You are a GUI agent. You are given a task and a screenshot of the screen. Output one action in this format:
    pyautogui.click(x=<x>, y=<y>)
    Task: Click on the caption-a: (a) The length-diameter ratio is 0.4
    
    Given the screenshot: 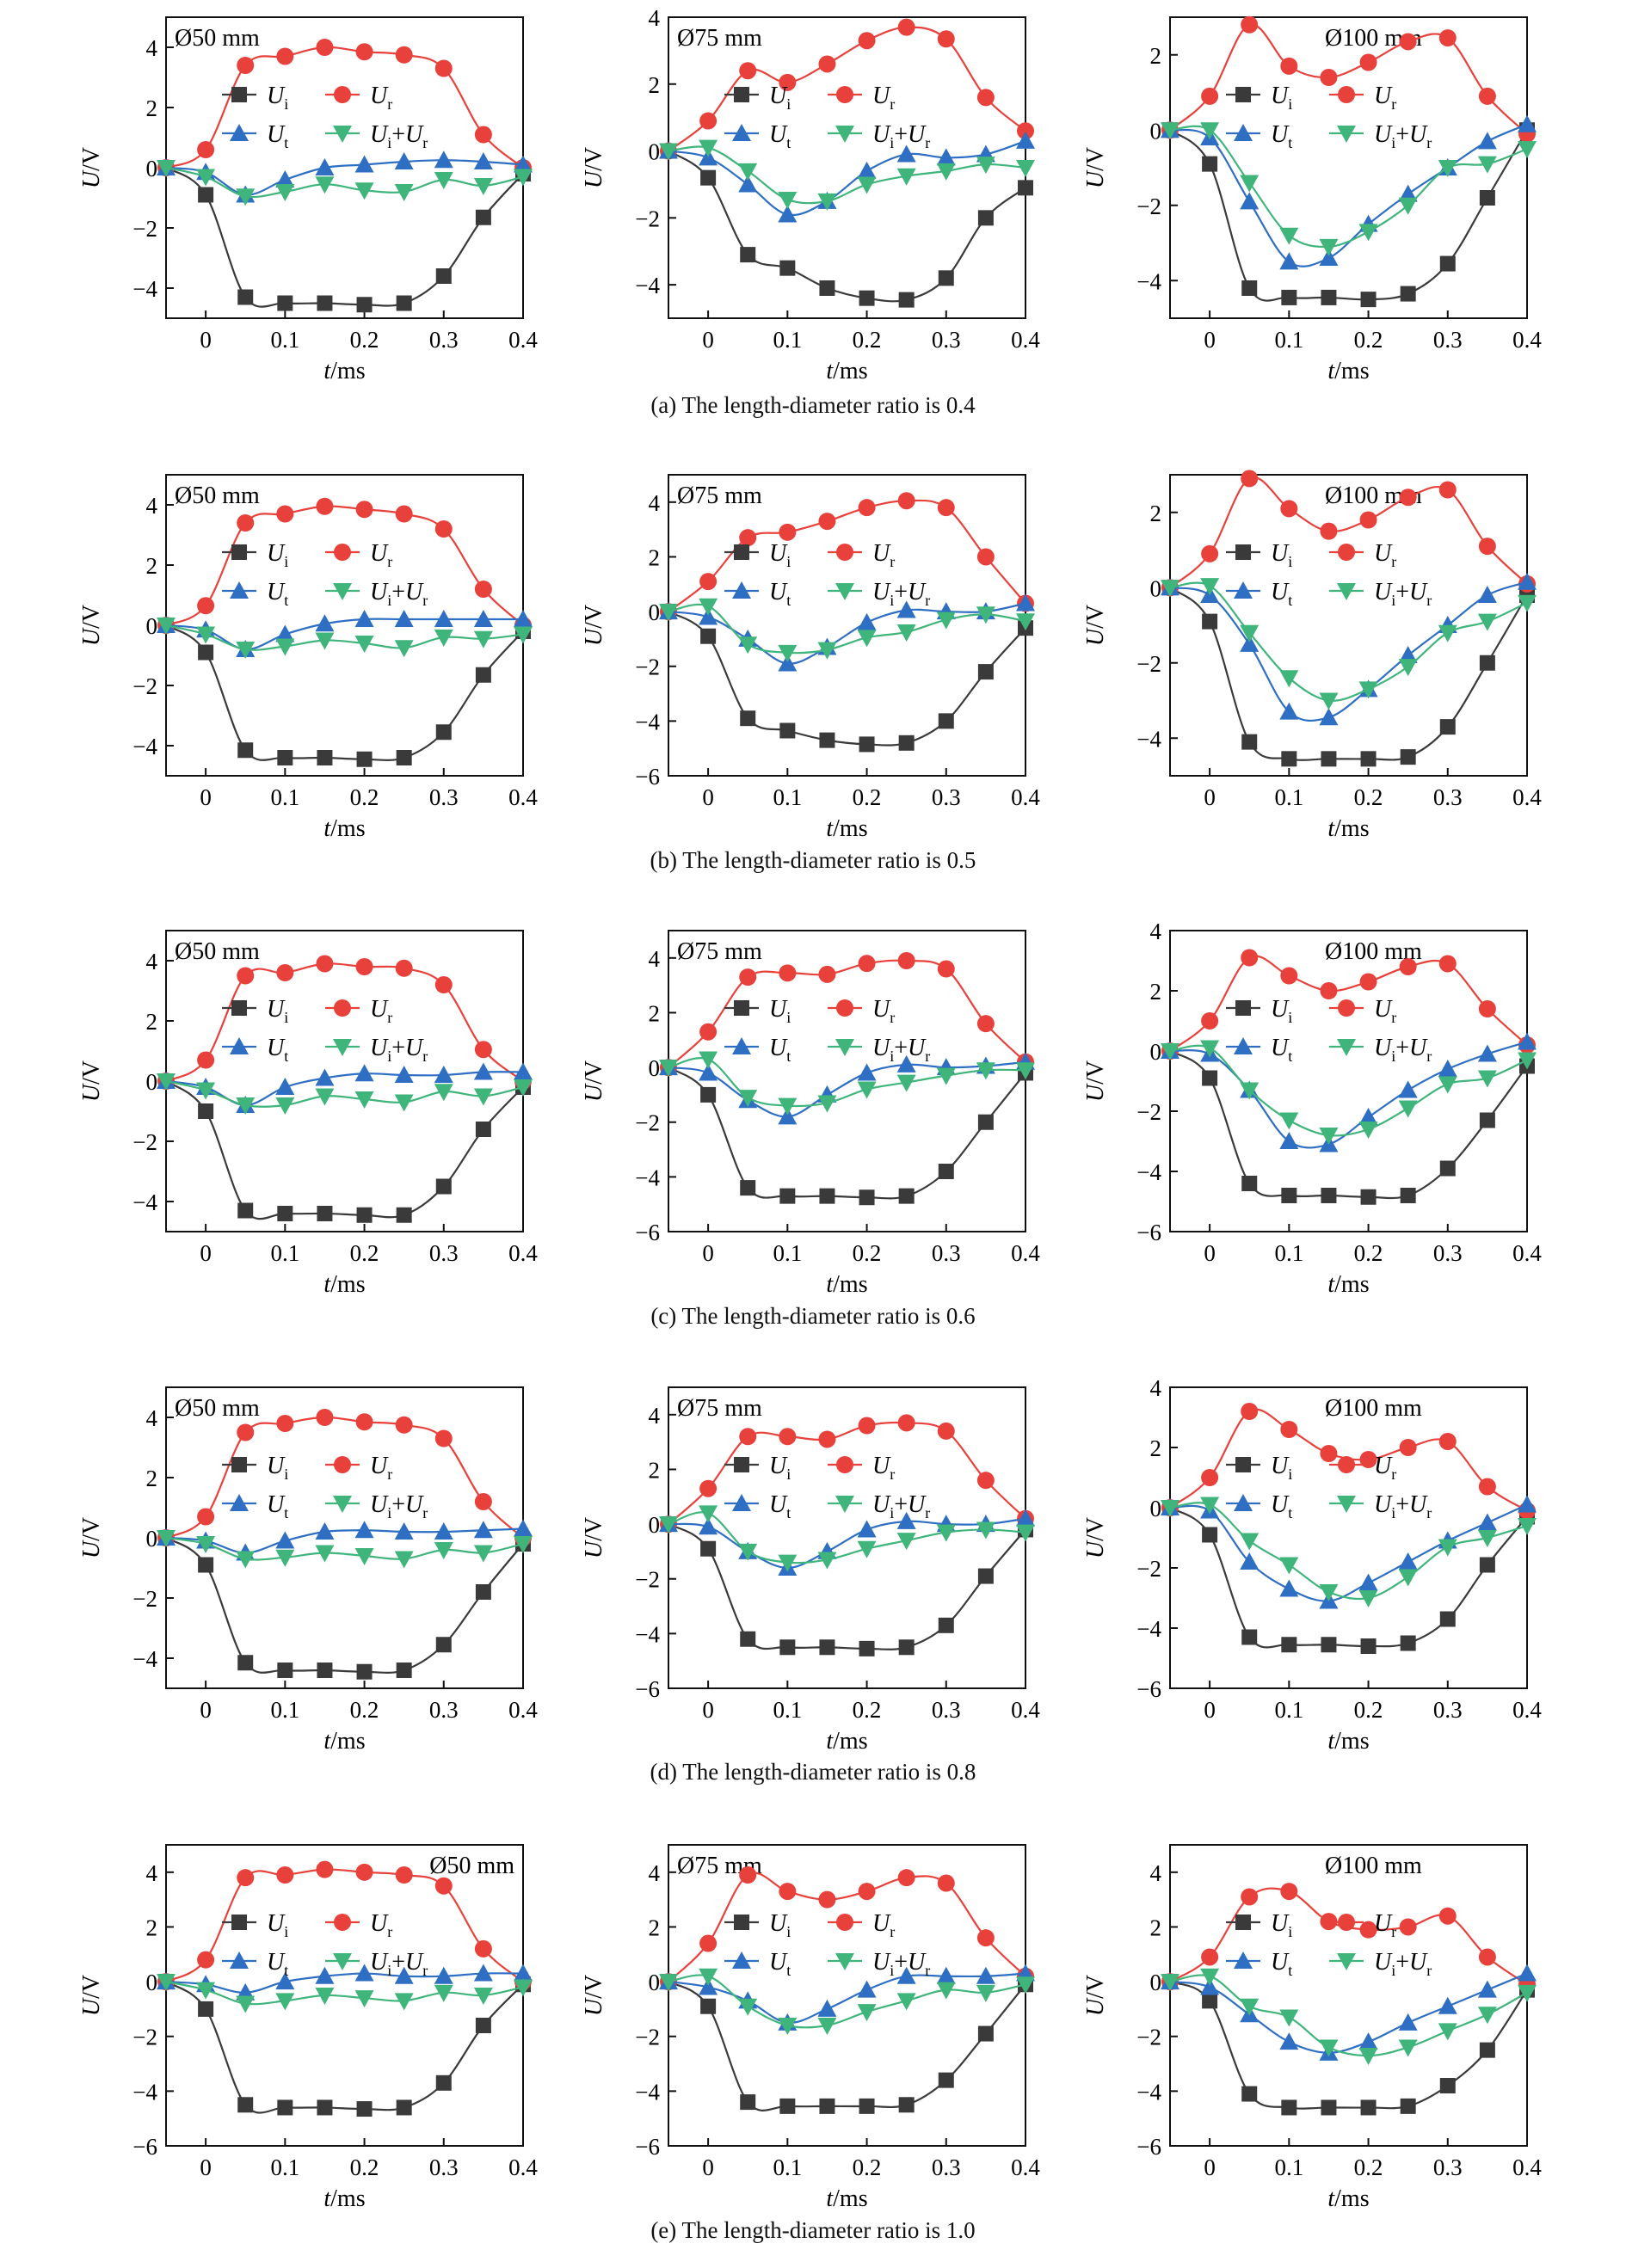 What is the action you would take?
    pyautogui.click(x=813, y=405)
    